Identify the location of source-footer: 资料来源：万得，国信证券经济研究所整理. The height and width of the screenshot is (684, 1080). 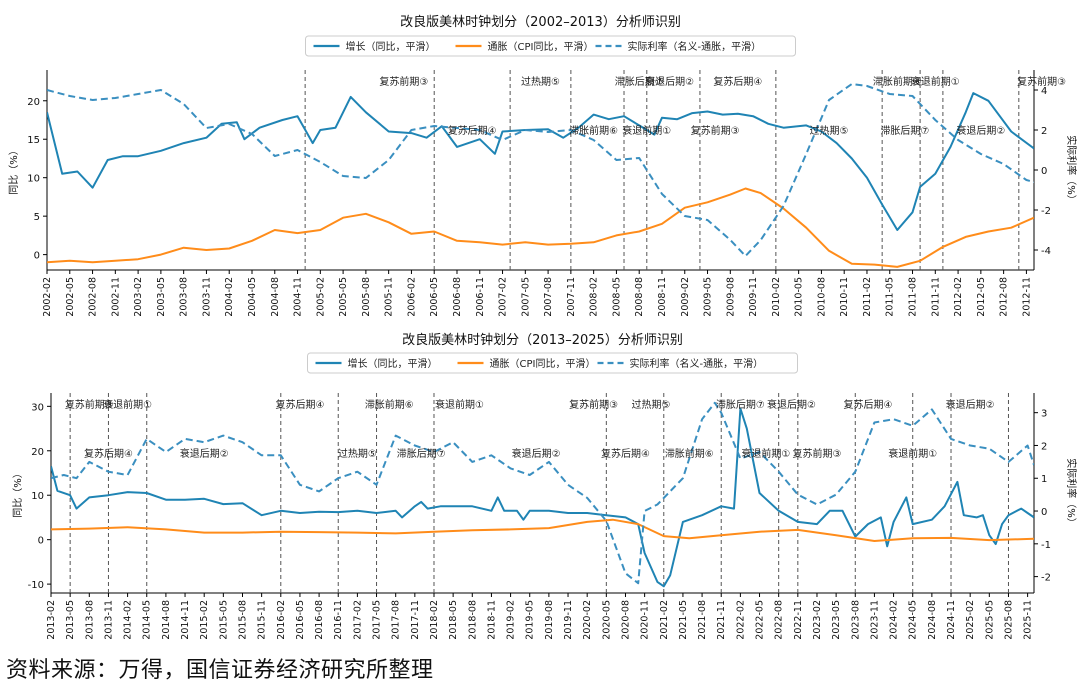
(220, 670).